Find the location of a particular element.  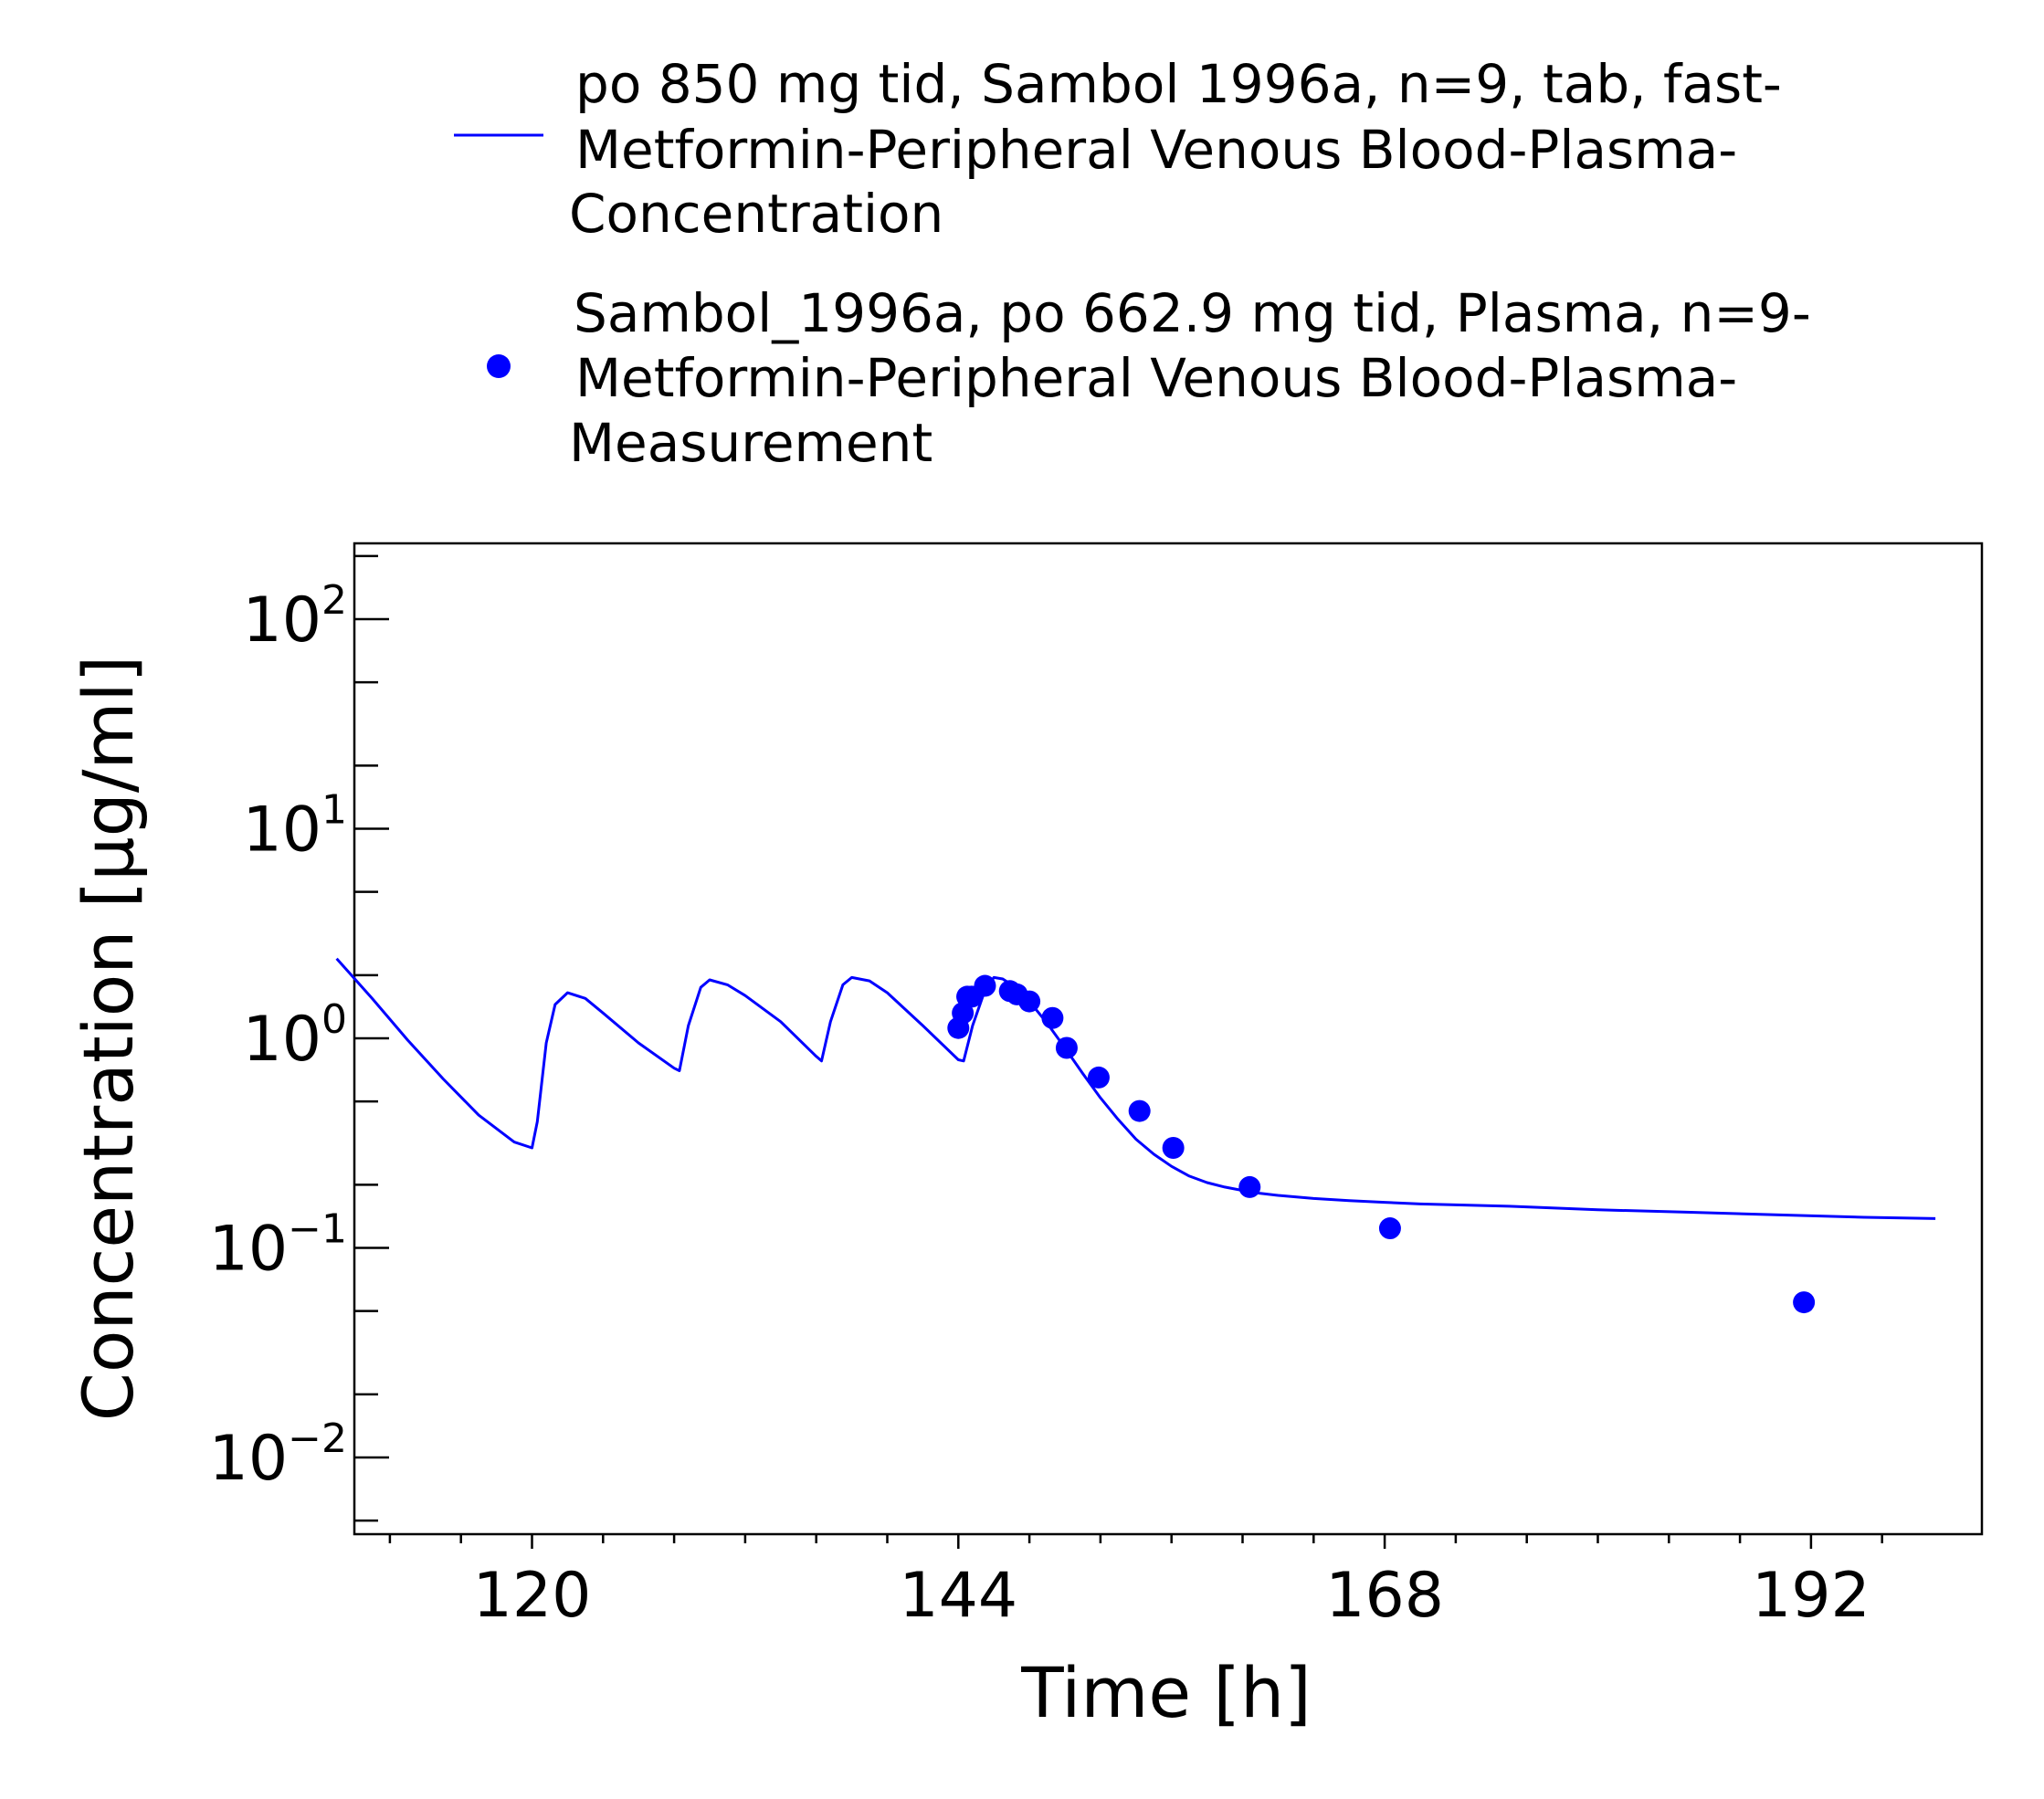

x-axis-tick-labels: 120 144 168 192 is located at coordinates (1171, 1596).